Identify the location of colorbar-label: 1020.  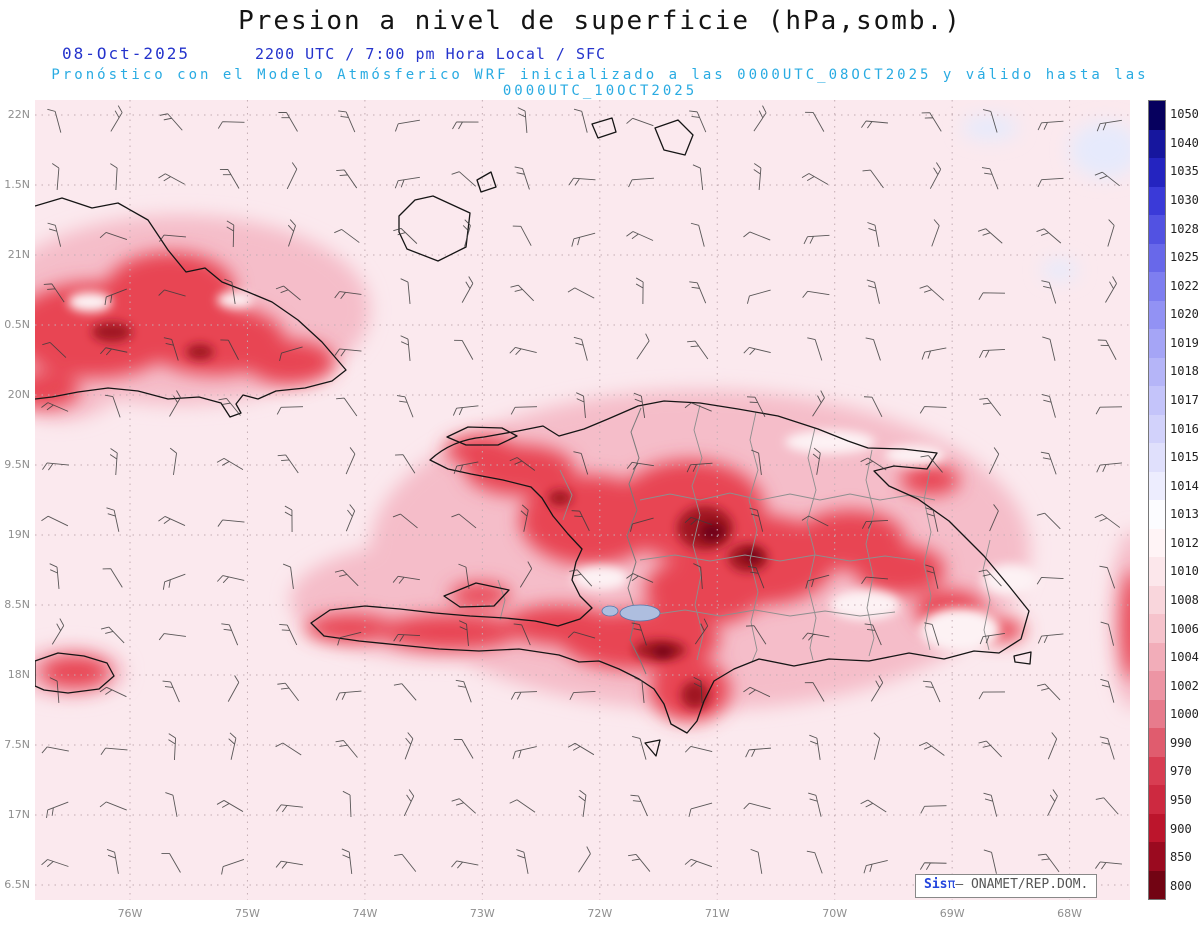
(1184, 314).